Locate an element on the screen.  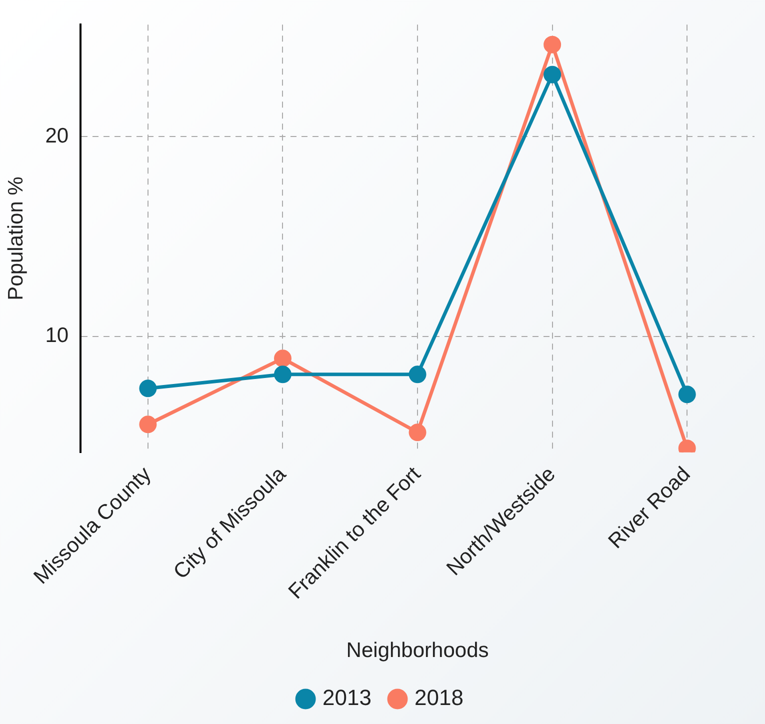
x-axis-title: Neighborhoods is located at coordinates (417, 650).